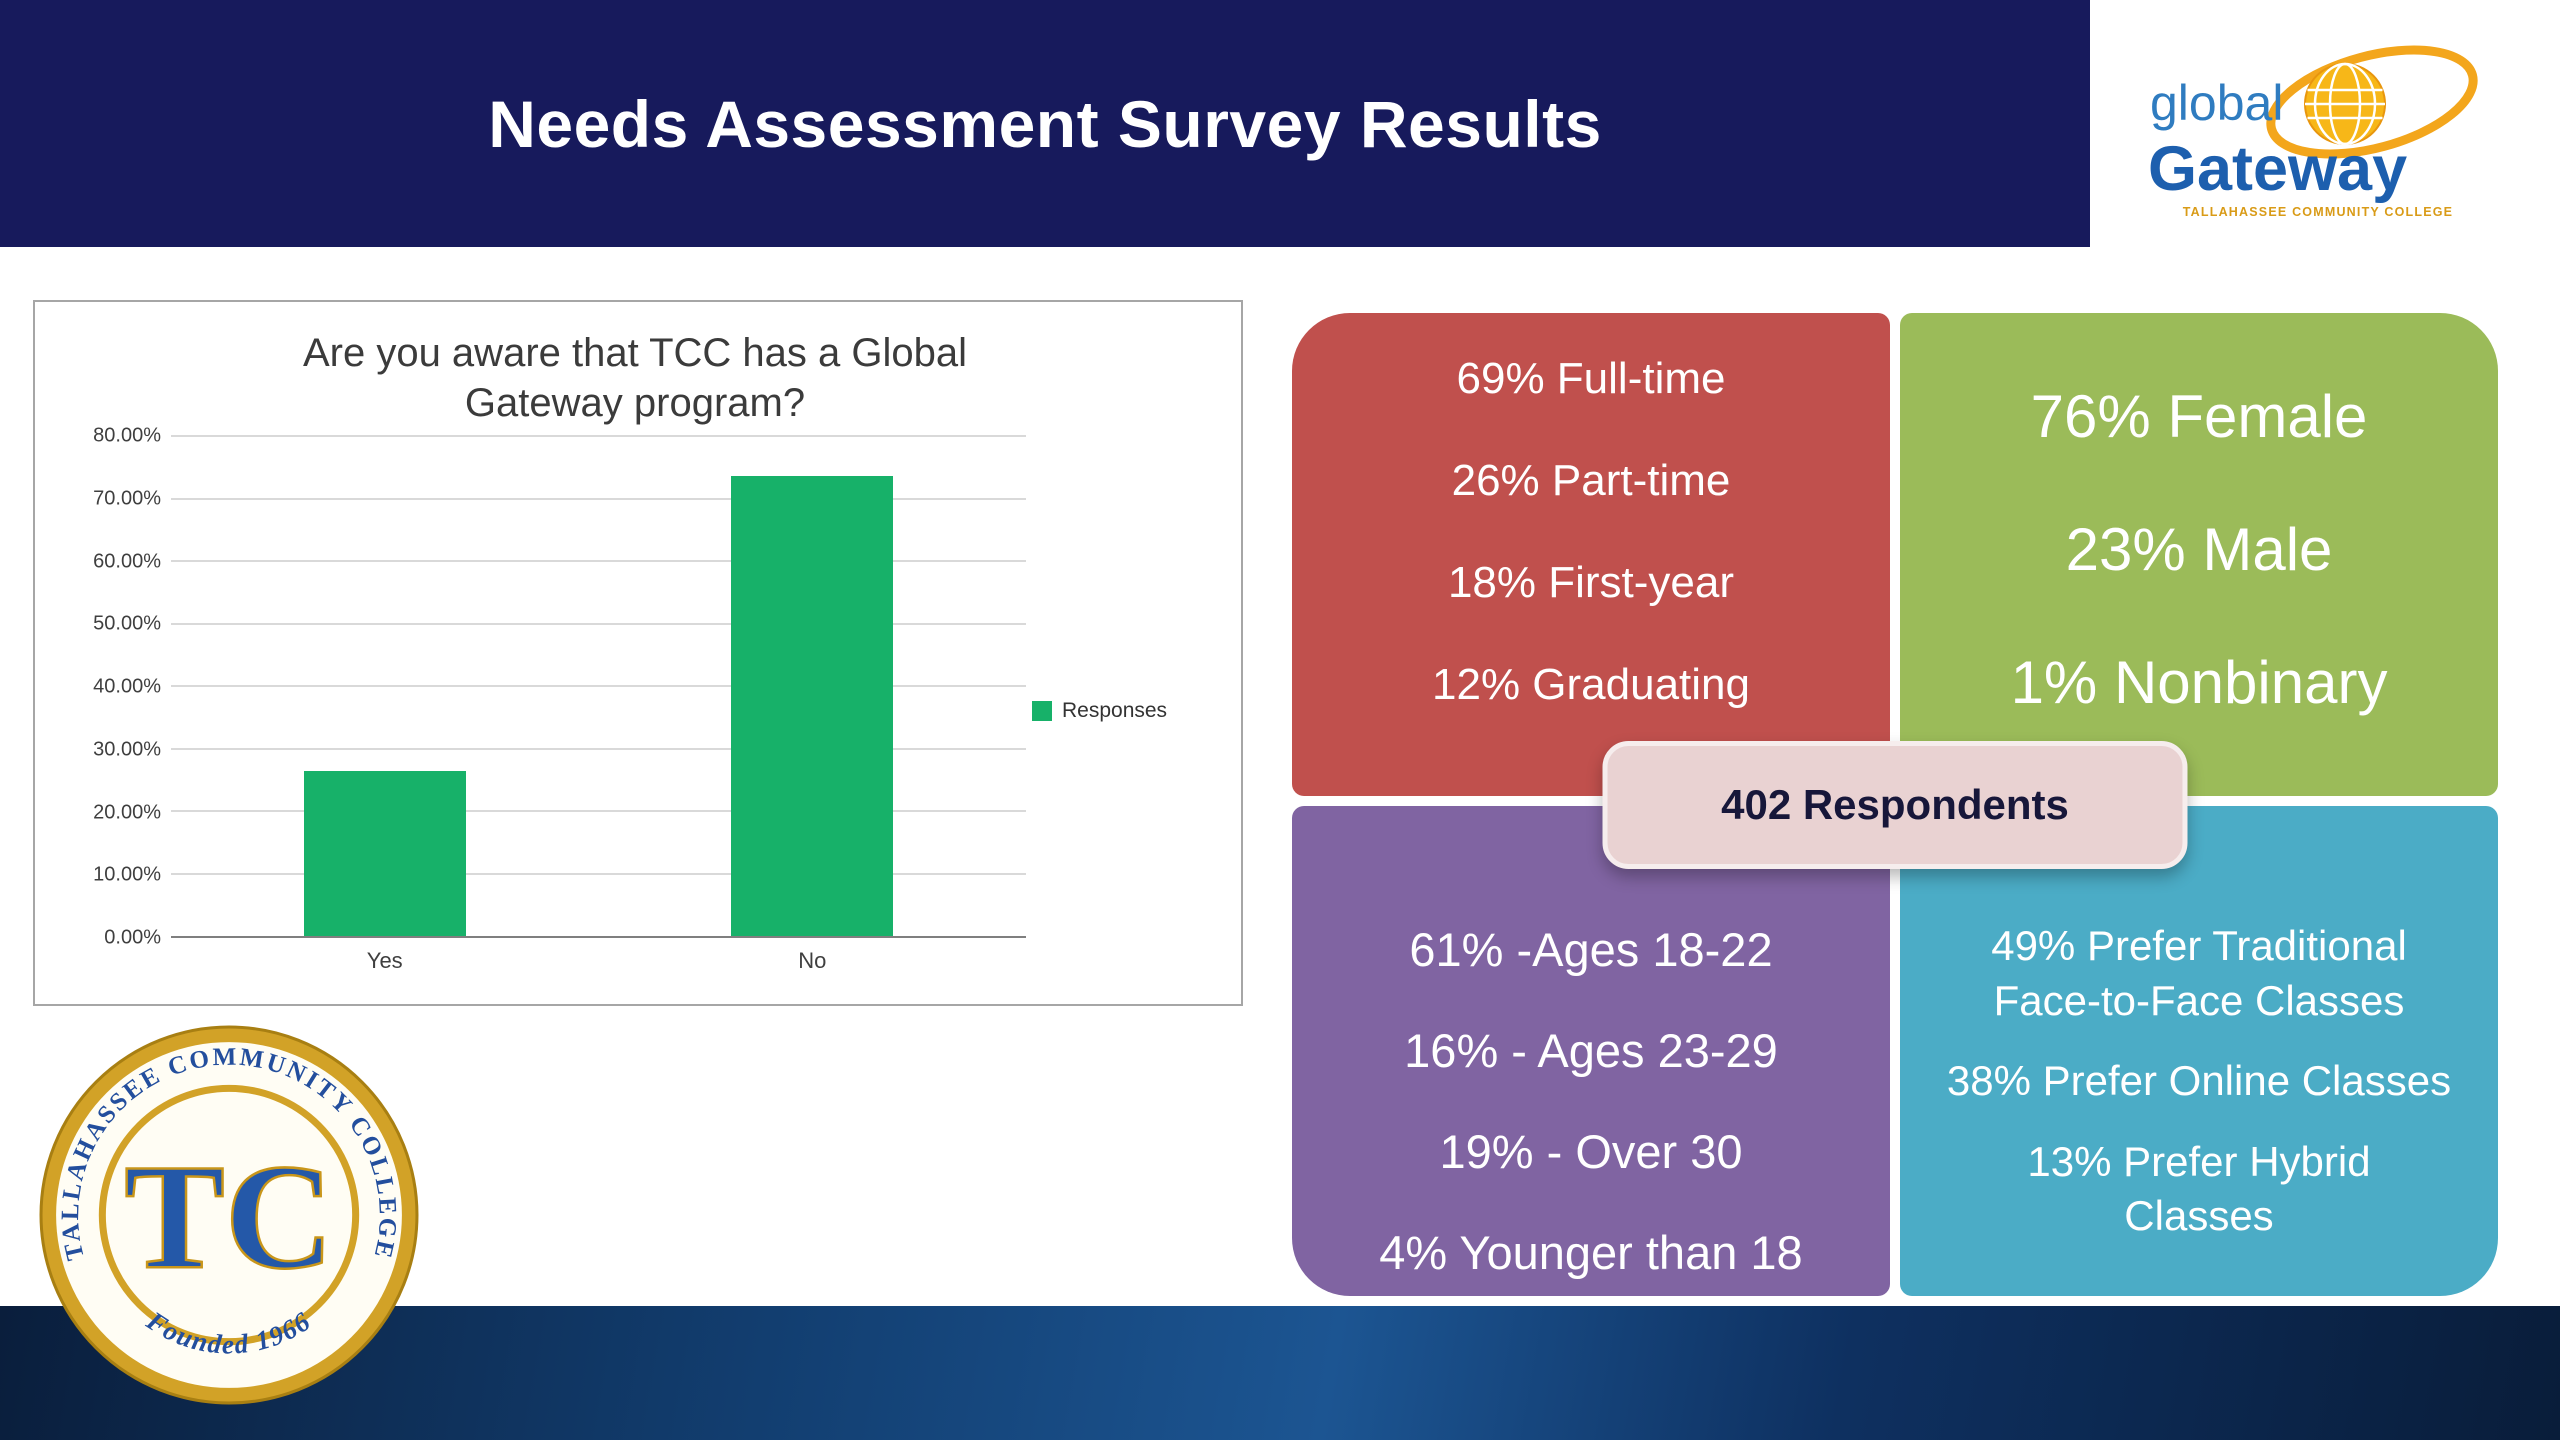 The width and height of the screenshot is (2560, 1440). I want to click on stat-fulltime: 69% Full-time, so click(1591, 378).